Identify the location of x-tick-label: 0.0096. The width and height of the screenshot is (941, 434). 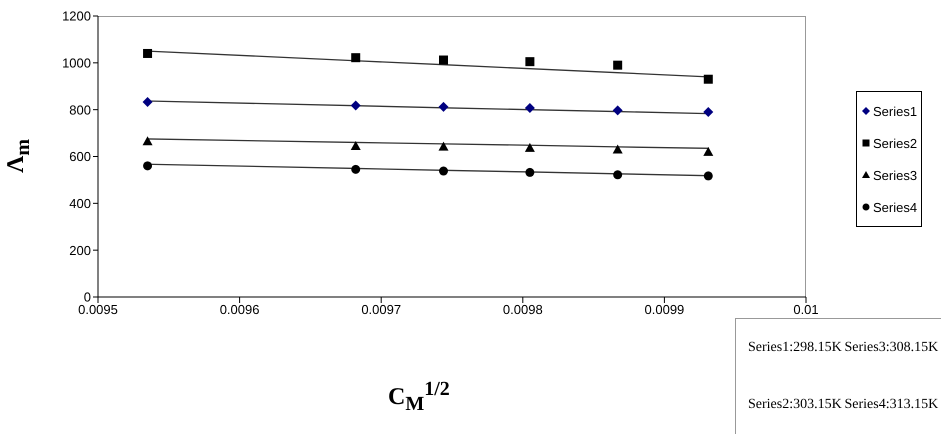
(240, 310).